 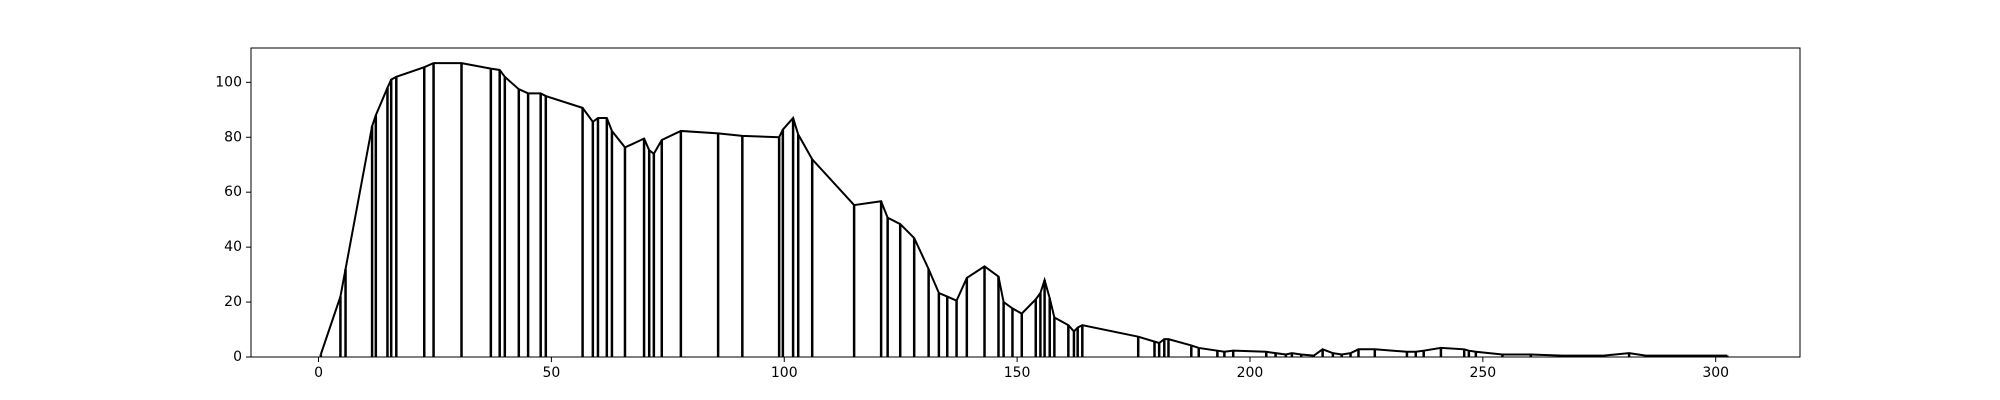 What do you see at coordinates (1250, 373) in the screenshot?
I see `x-tick-label: 200` at bounding box center [1250, 373].